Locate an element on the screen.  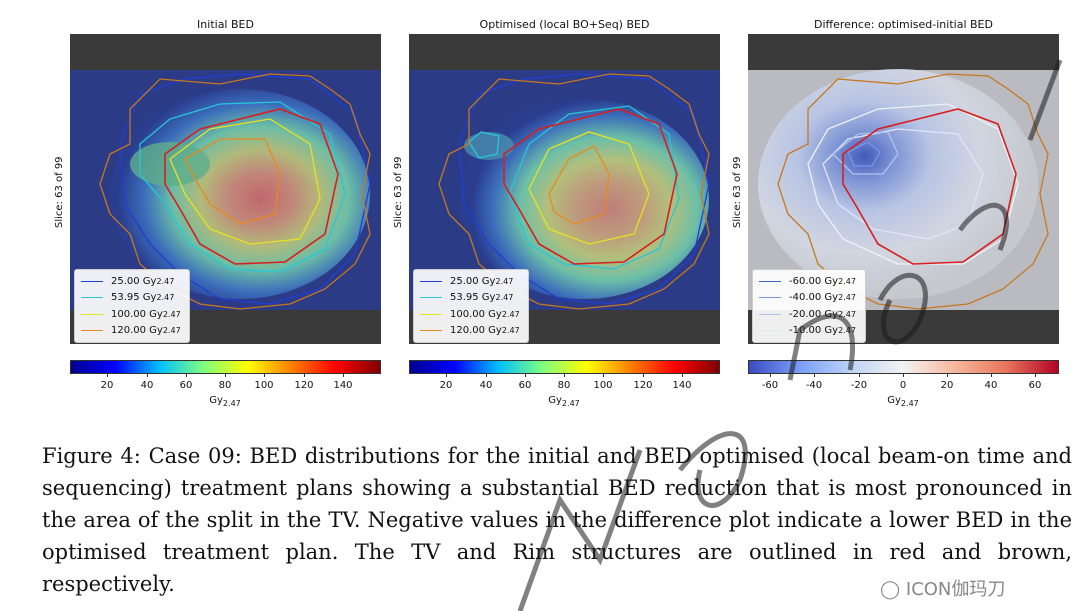
tick-label: -40 is located at coordinates (814, 385).